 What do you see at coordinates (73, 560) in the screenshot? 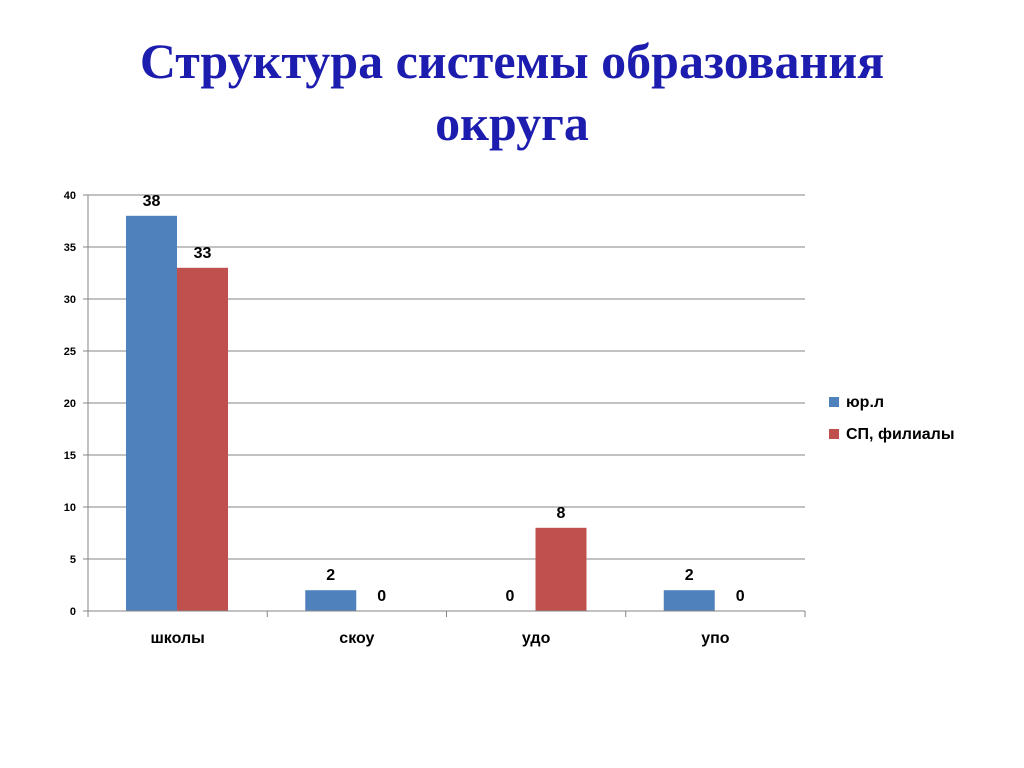
I see `y-tick-label: 5` at bounding box center [73, 560].